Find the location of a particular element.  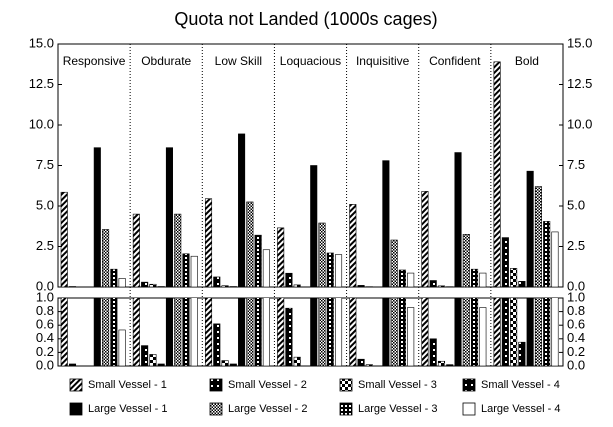

lower-bars is located at coordinates (309, 332).